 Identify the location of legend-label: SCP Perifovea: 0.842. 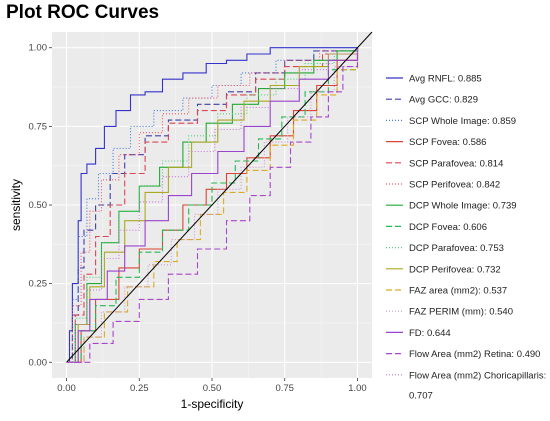
(454, 185).